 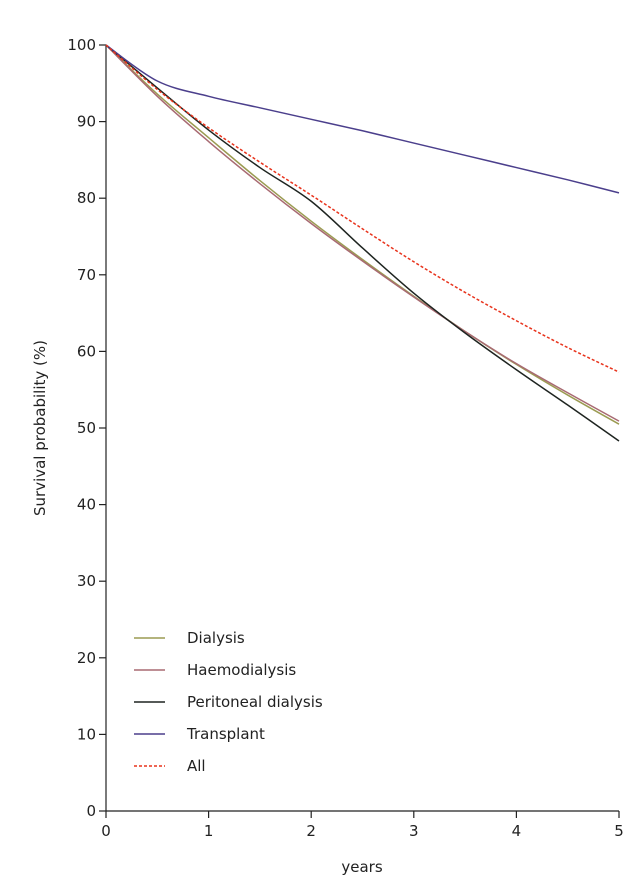 What do you see at coordinates (209, 831) in the screenshot?
I see `x-tick-label: 1` at bounding box center [209, 831].